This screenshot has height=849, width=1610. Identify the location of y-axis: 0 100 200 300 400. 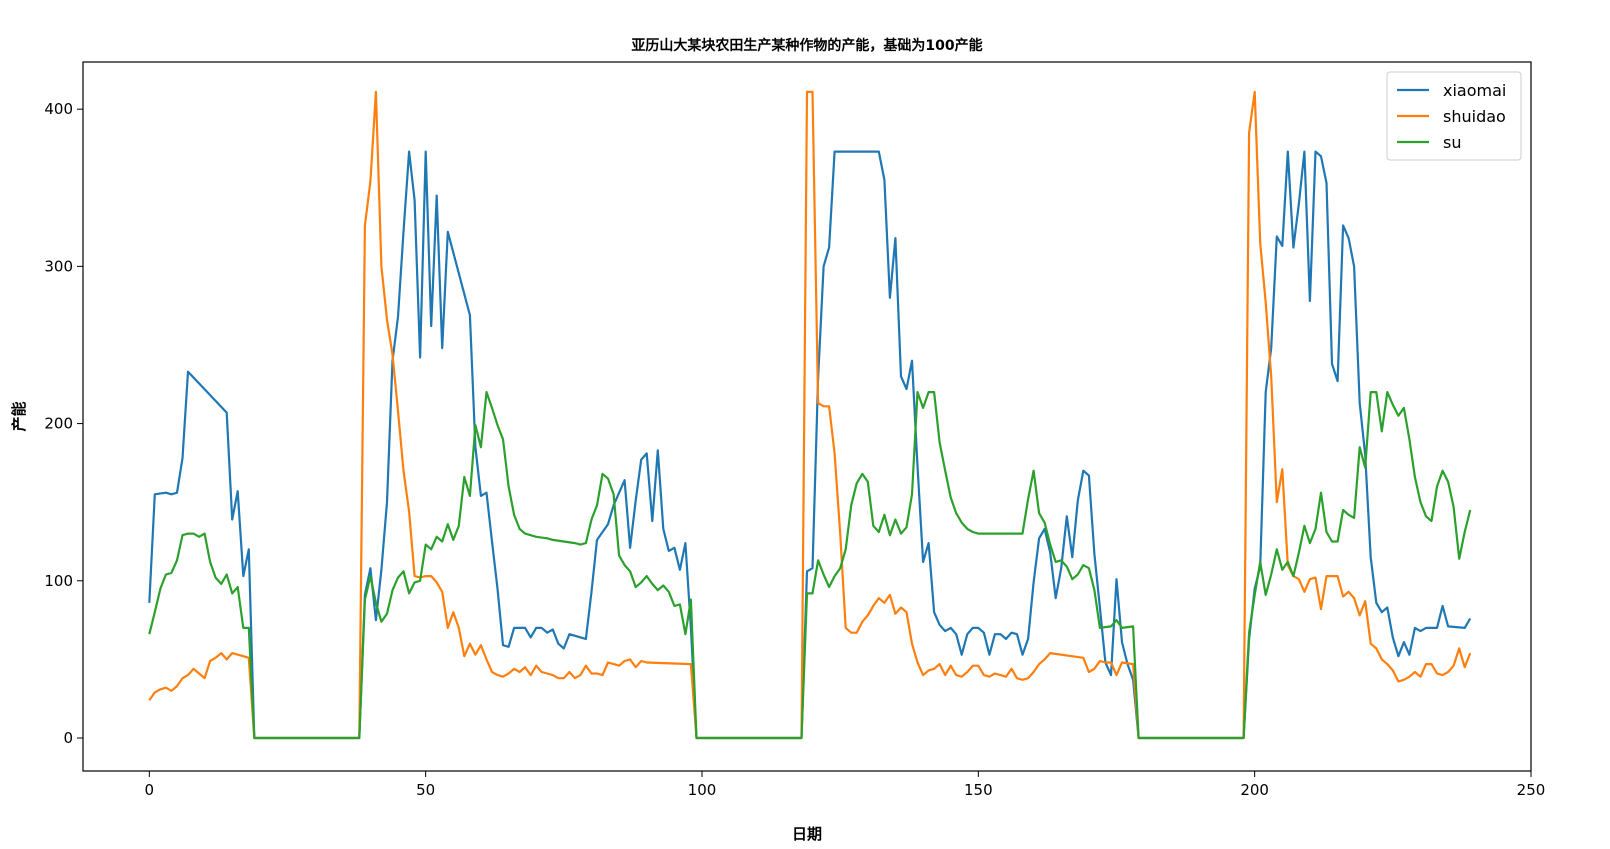
(63, 423).